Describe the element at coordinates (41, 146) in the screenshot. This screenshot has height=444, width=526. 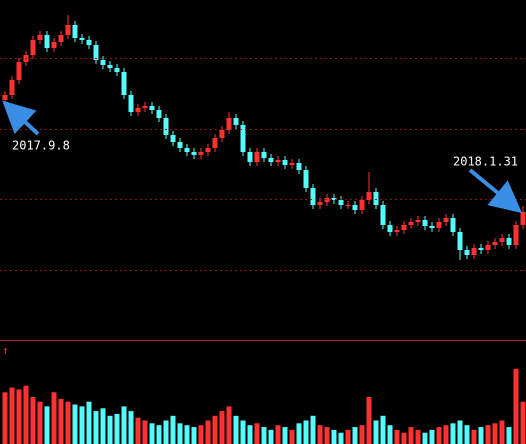
I see `annotation: 2017.9.8` at that location.